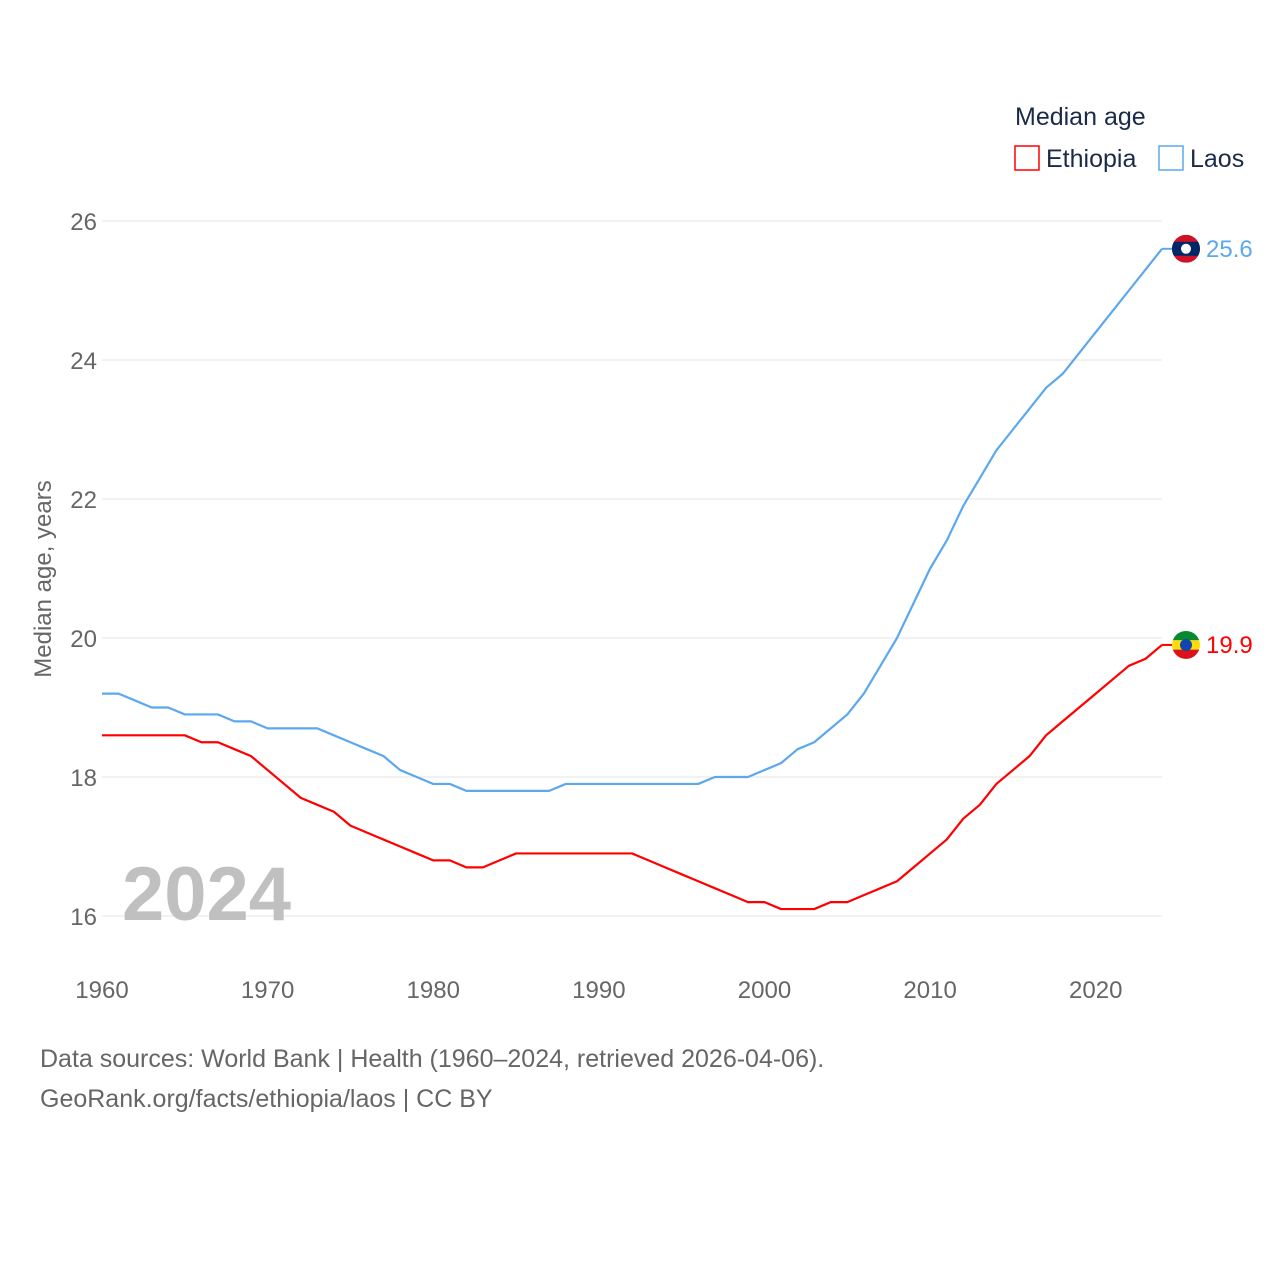 Image resolution: width=1280 pixels, height=1280 pixels. I want to click on x-tick-label: 2000, so click(764, 990).